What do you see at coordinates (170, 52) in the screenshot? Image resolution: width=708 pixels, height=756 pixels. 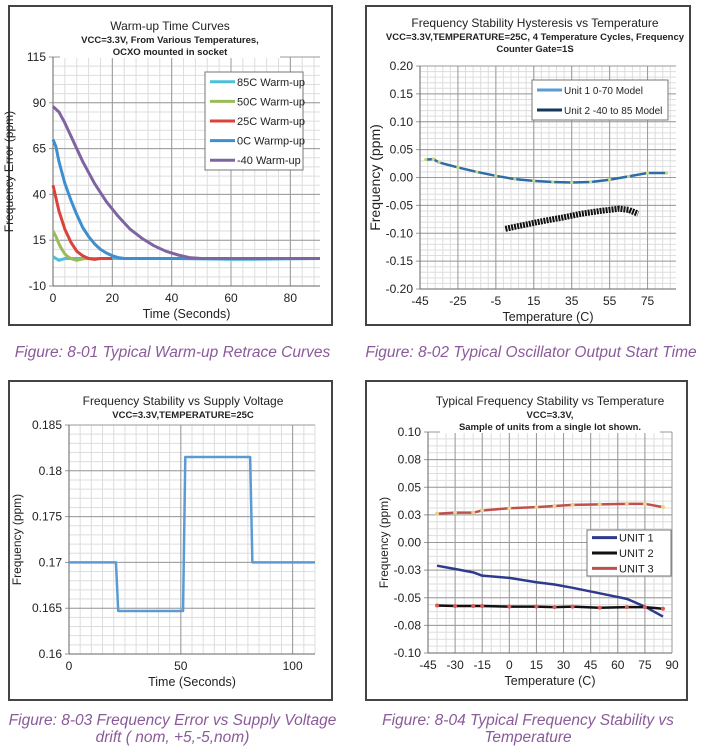 I see `chart-subtitle: OCXO mounted in socket` at bounding box center [170, 52].